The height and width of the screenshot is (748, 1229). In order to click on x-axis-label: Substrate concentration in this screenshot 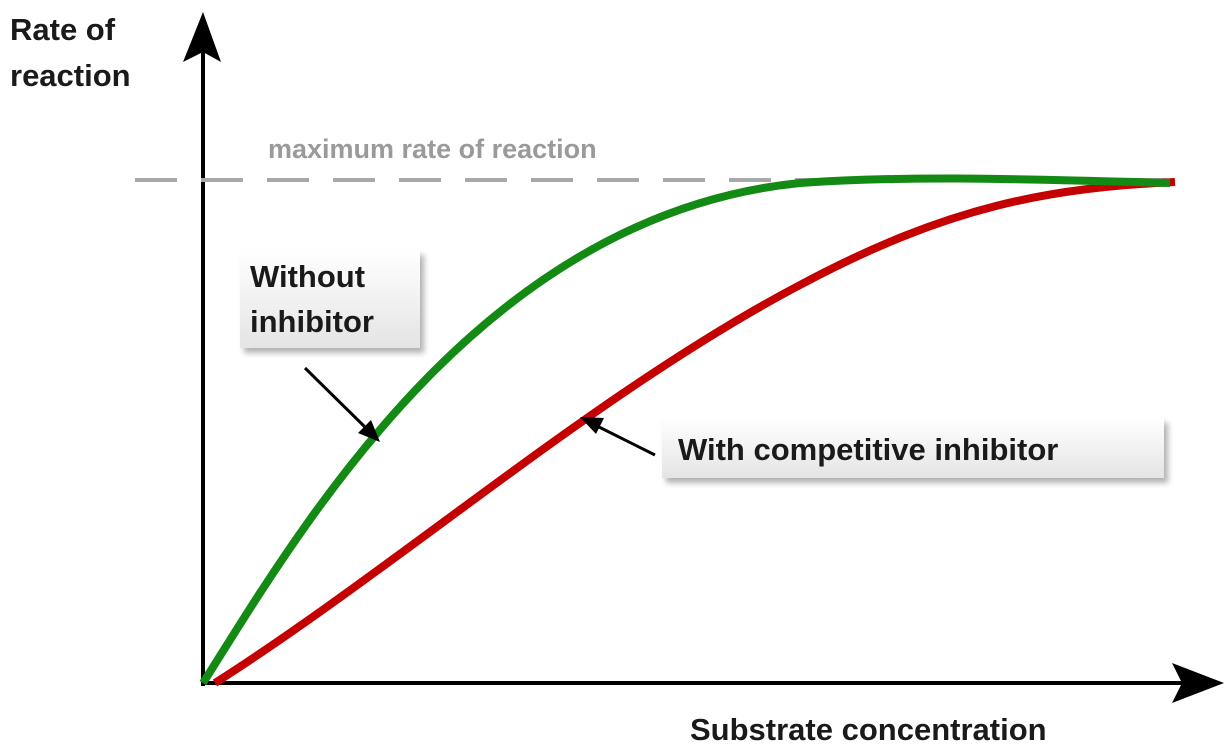, I will do `click(868, 729)`.